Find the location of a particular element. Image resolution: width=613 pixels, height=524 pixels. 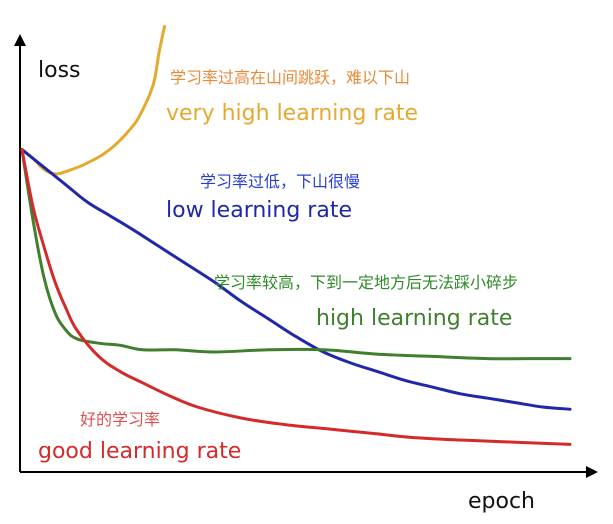

annotation-high-en: high learning rate is located at coordinates (414, 318).